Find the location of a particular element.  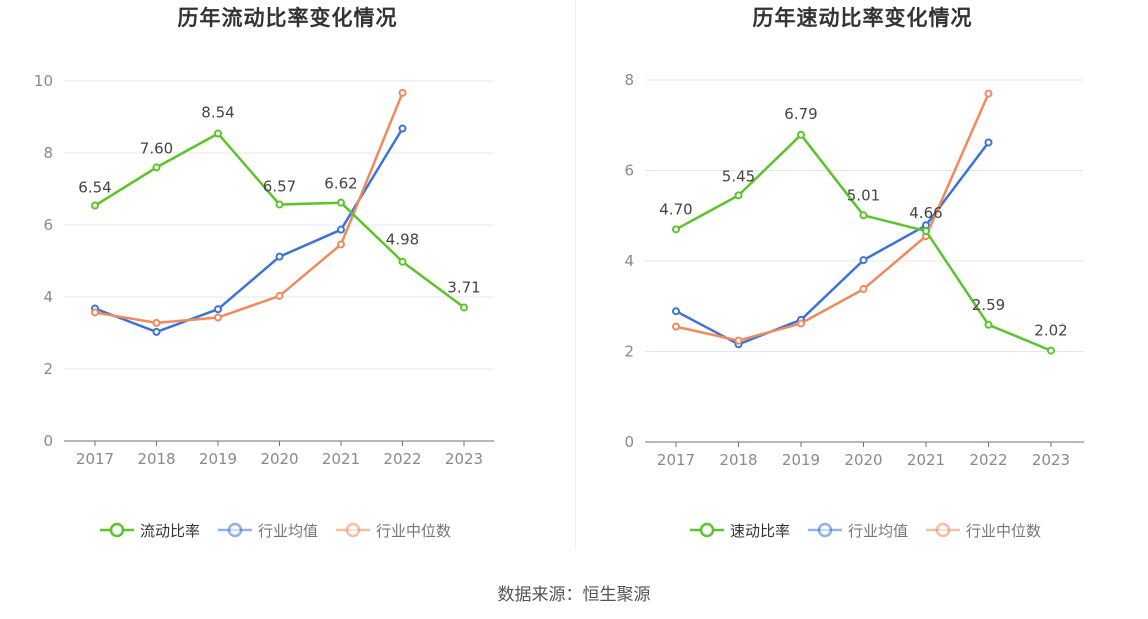

data-label: 2.59 is located at coordinates (988, 305).